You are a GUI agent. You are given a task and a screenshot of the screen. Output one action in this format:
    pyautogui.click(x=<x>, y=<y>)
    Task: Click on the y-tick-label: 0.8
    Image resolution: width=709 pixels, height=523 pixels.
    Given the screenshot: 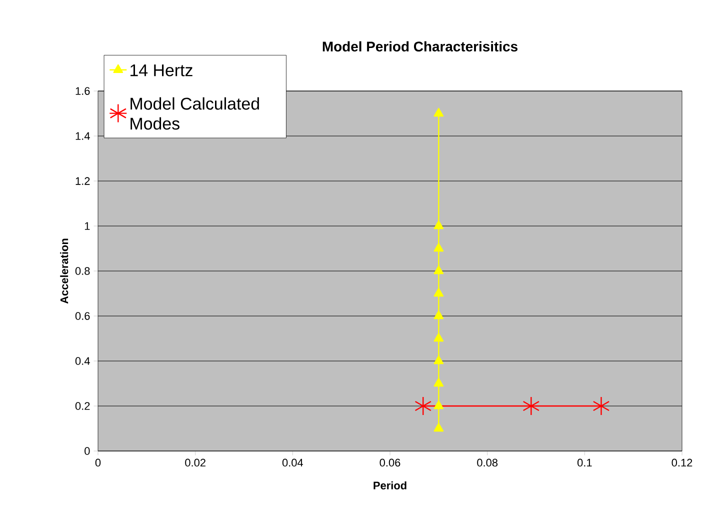 What is the action you would take?
    pyautogui.click(x=82, y=271)
    